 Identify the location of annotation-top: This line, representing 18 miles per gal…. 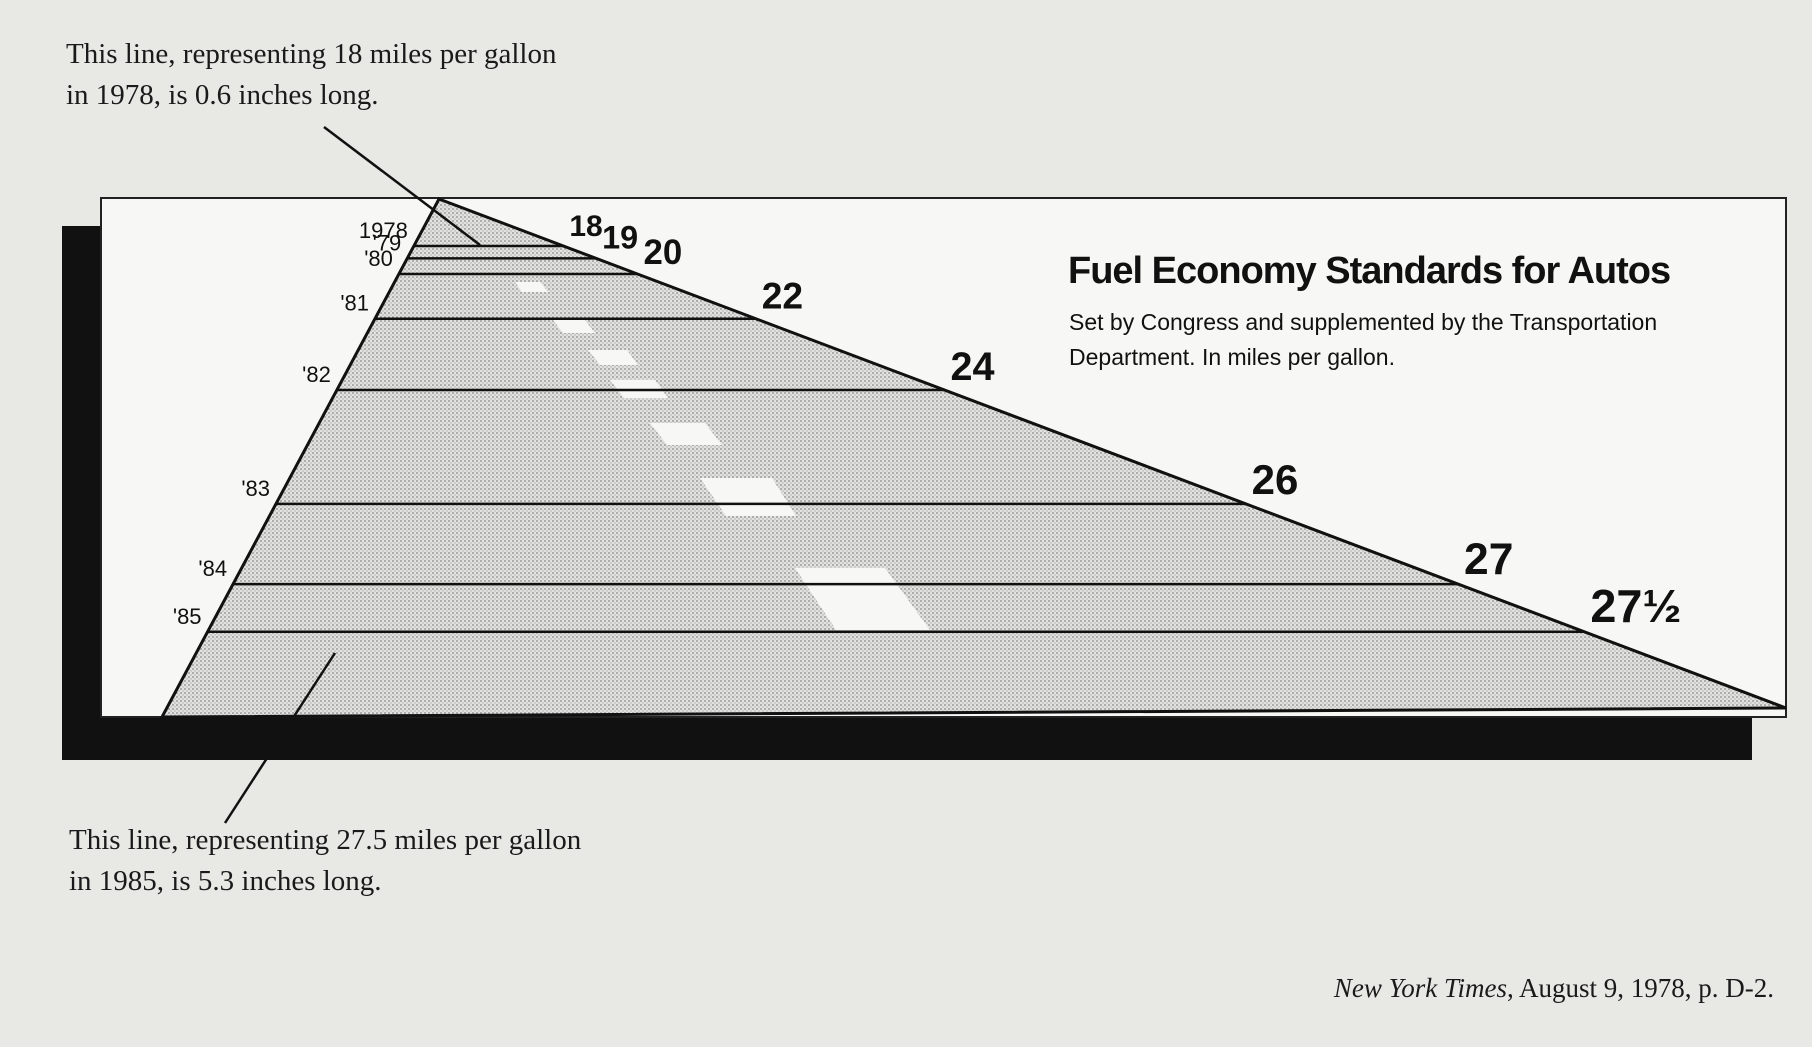
(311, 74).